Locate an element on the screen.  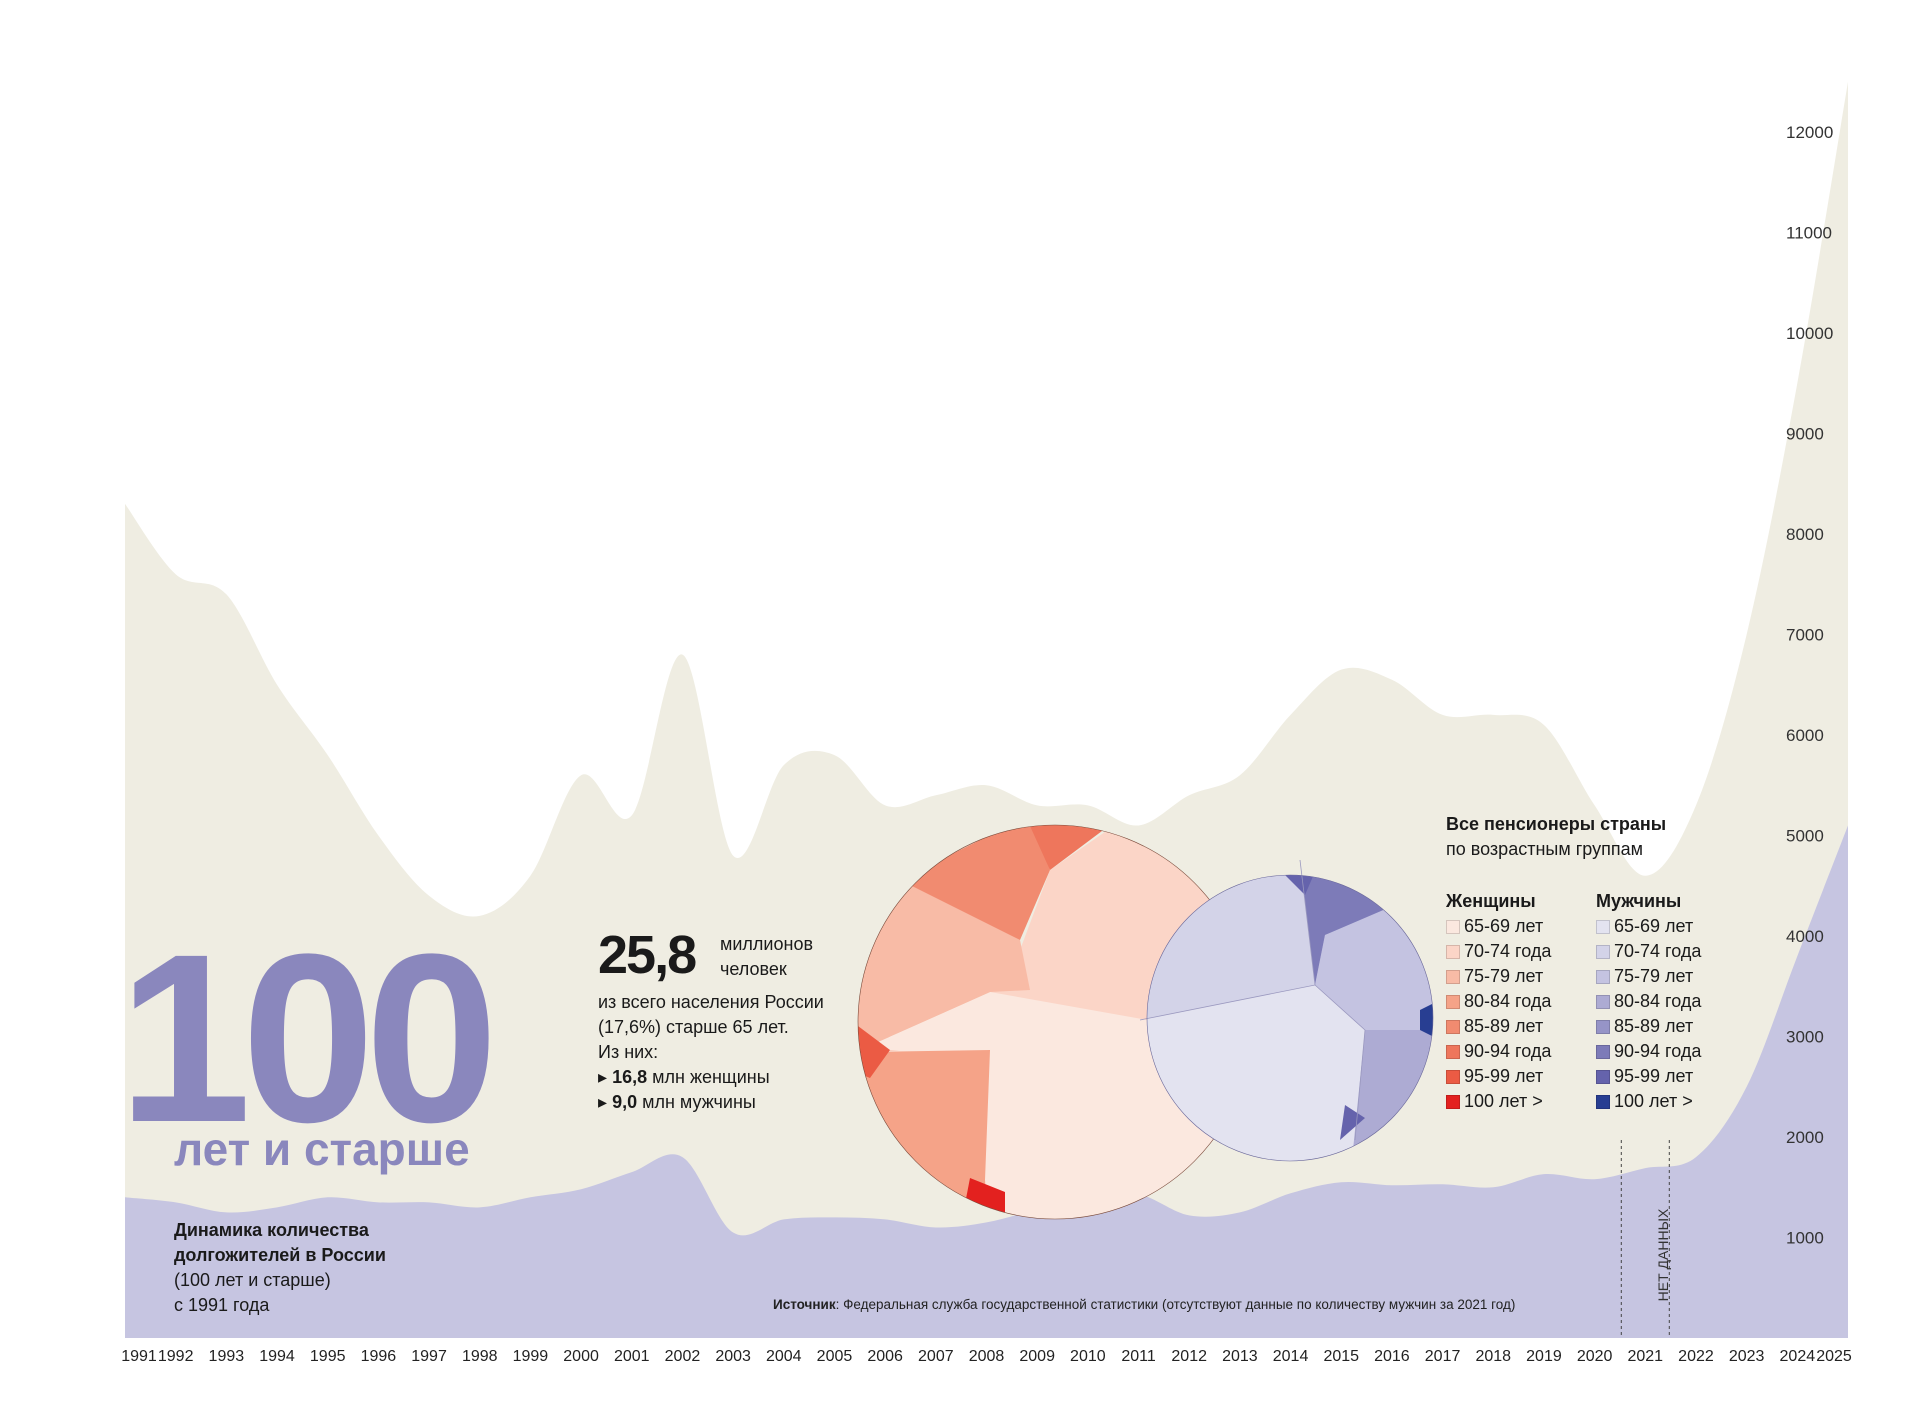
y-tick-label: 12000 is located at coordinates (1809, 132).